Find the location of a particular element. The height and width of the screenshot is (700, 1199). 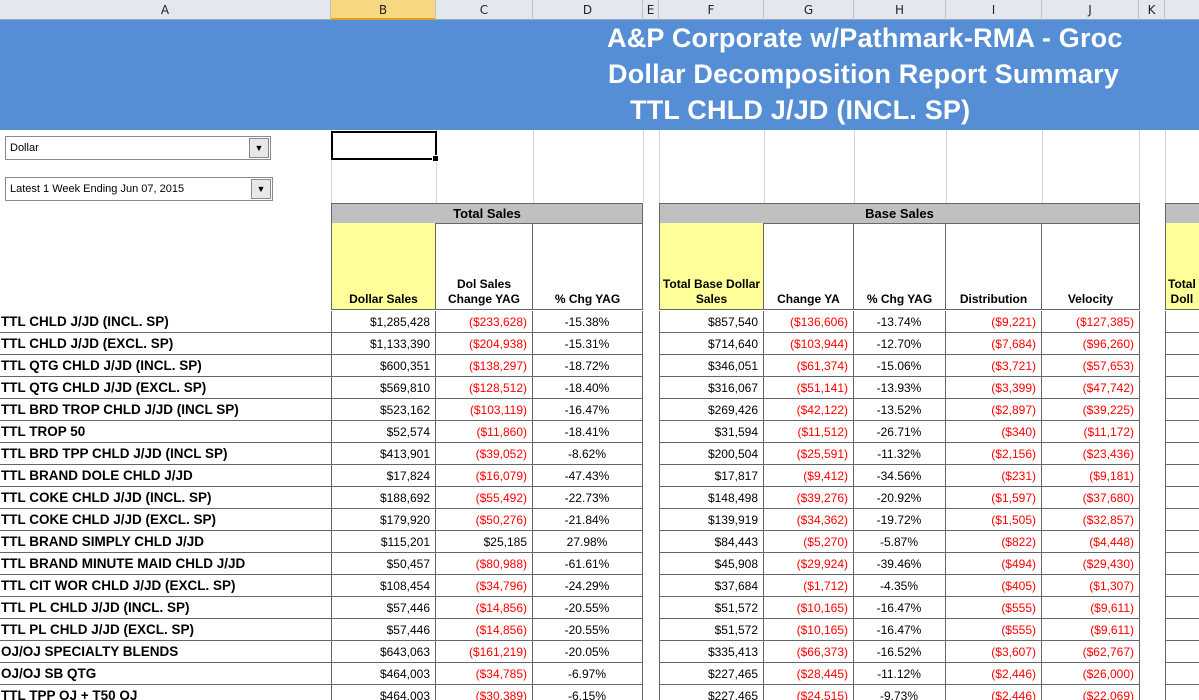

cell-g: ($28,445) is located at coordinates (808, 674).